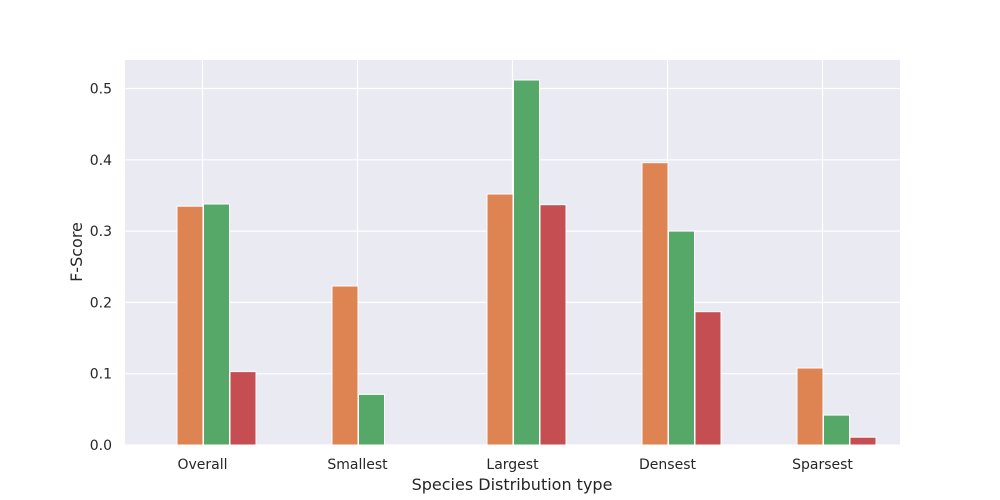  I want to click on x-tick-label: Sparsest, so click(822, 465).